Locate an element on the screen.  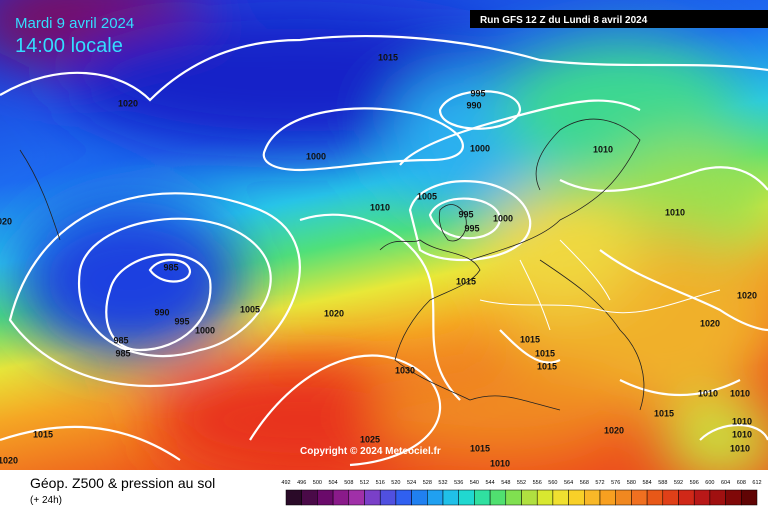
scale-label: 536 is located at coordinates (458, 483).